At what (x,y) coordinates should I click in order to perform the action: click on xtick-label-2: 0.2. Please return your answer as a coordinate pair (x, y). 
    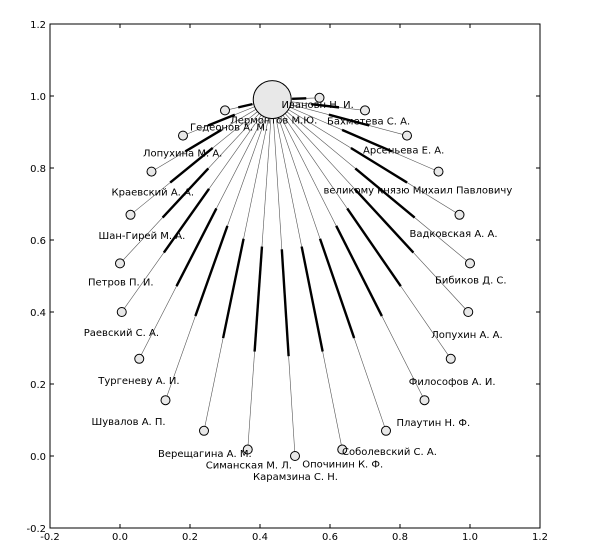
    Looking at the image, I should click on (190, 537).